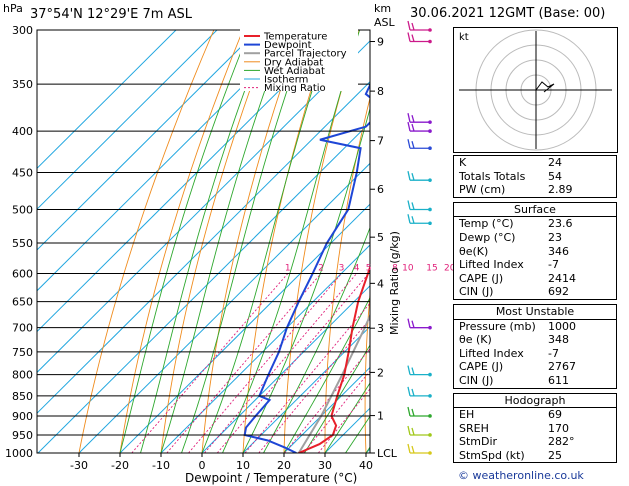 Image resolution: width=629 pixels, height=486 pixels. What do you see at coordinates (535, 238) in the screenshot?
I see `surface-row: Dewp (°C) 23` at bounding box center [535, 238].